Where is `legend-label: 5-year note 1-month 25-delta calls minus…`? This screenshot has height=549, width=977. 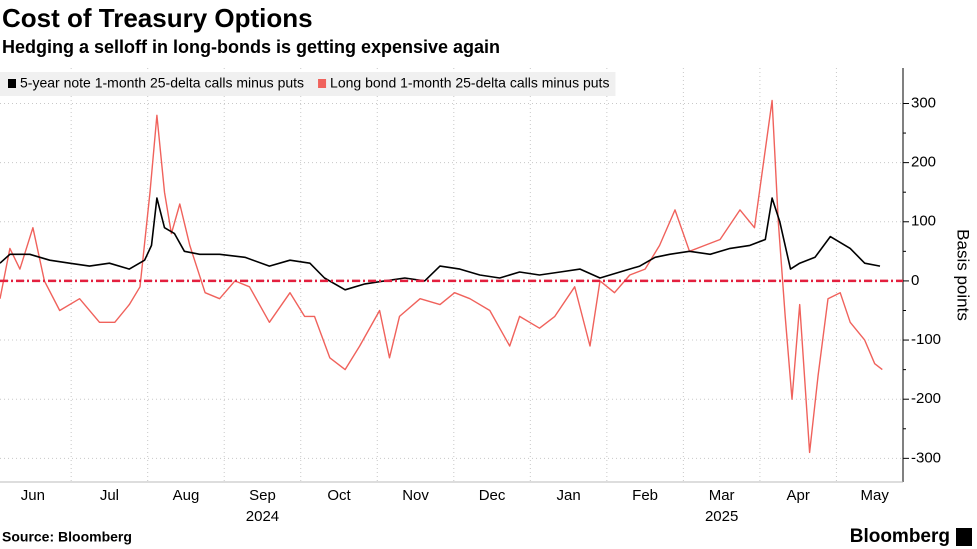
legend-label: 5-year note 1-month 25-delta calls minus… is located at coordinates (162, 83).